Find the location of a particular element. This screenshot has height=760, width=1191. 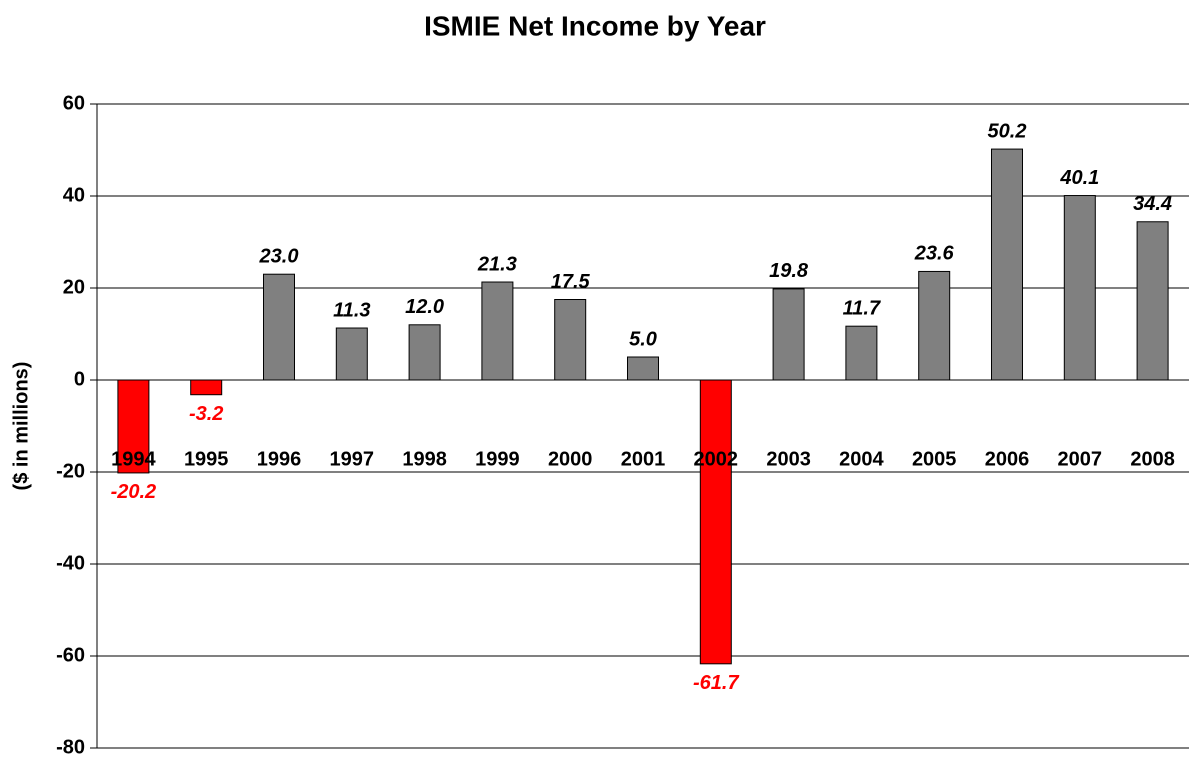

value-label: -61.7 is located at coordinates (716, 683).